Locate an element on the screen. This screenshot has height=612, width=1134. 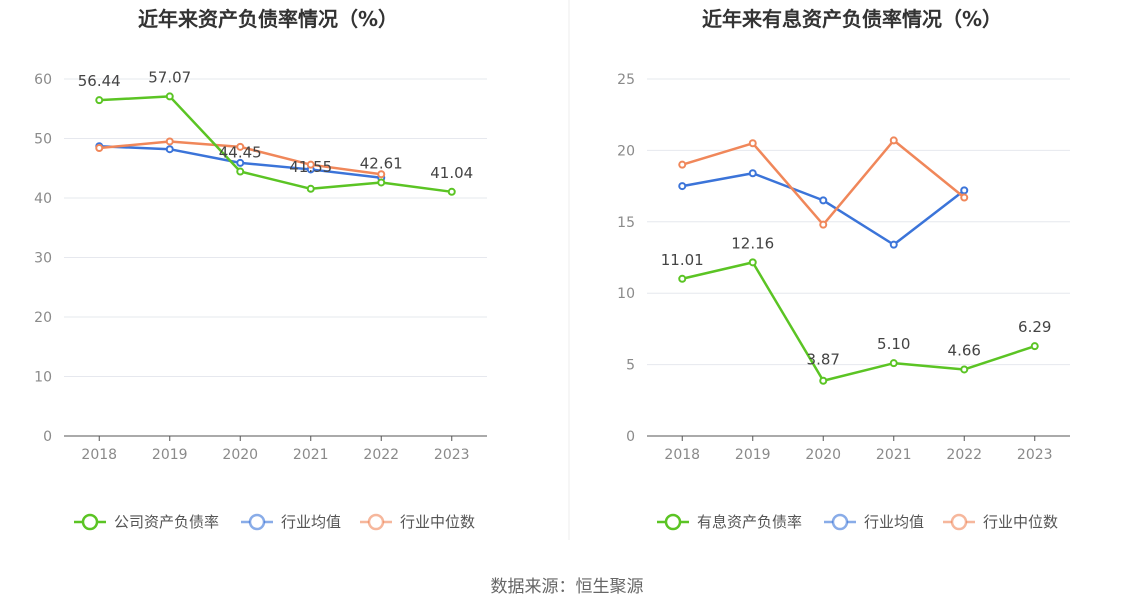
data-label: 41.55 is located at coordinates (310, 167).